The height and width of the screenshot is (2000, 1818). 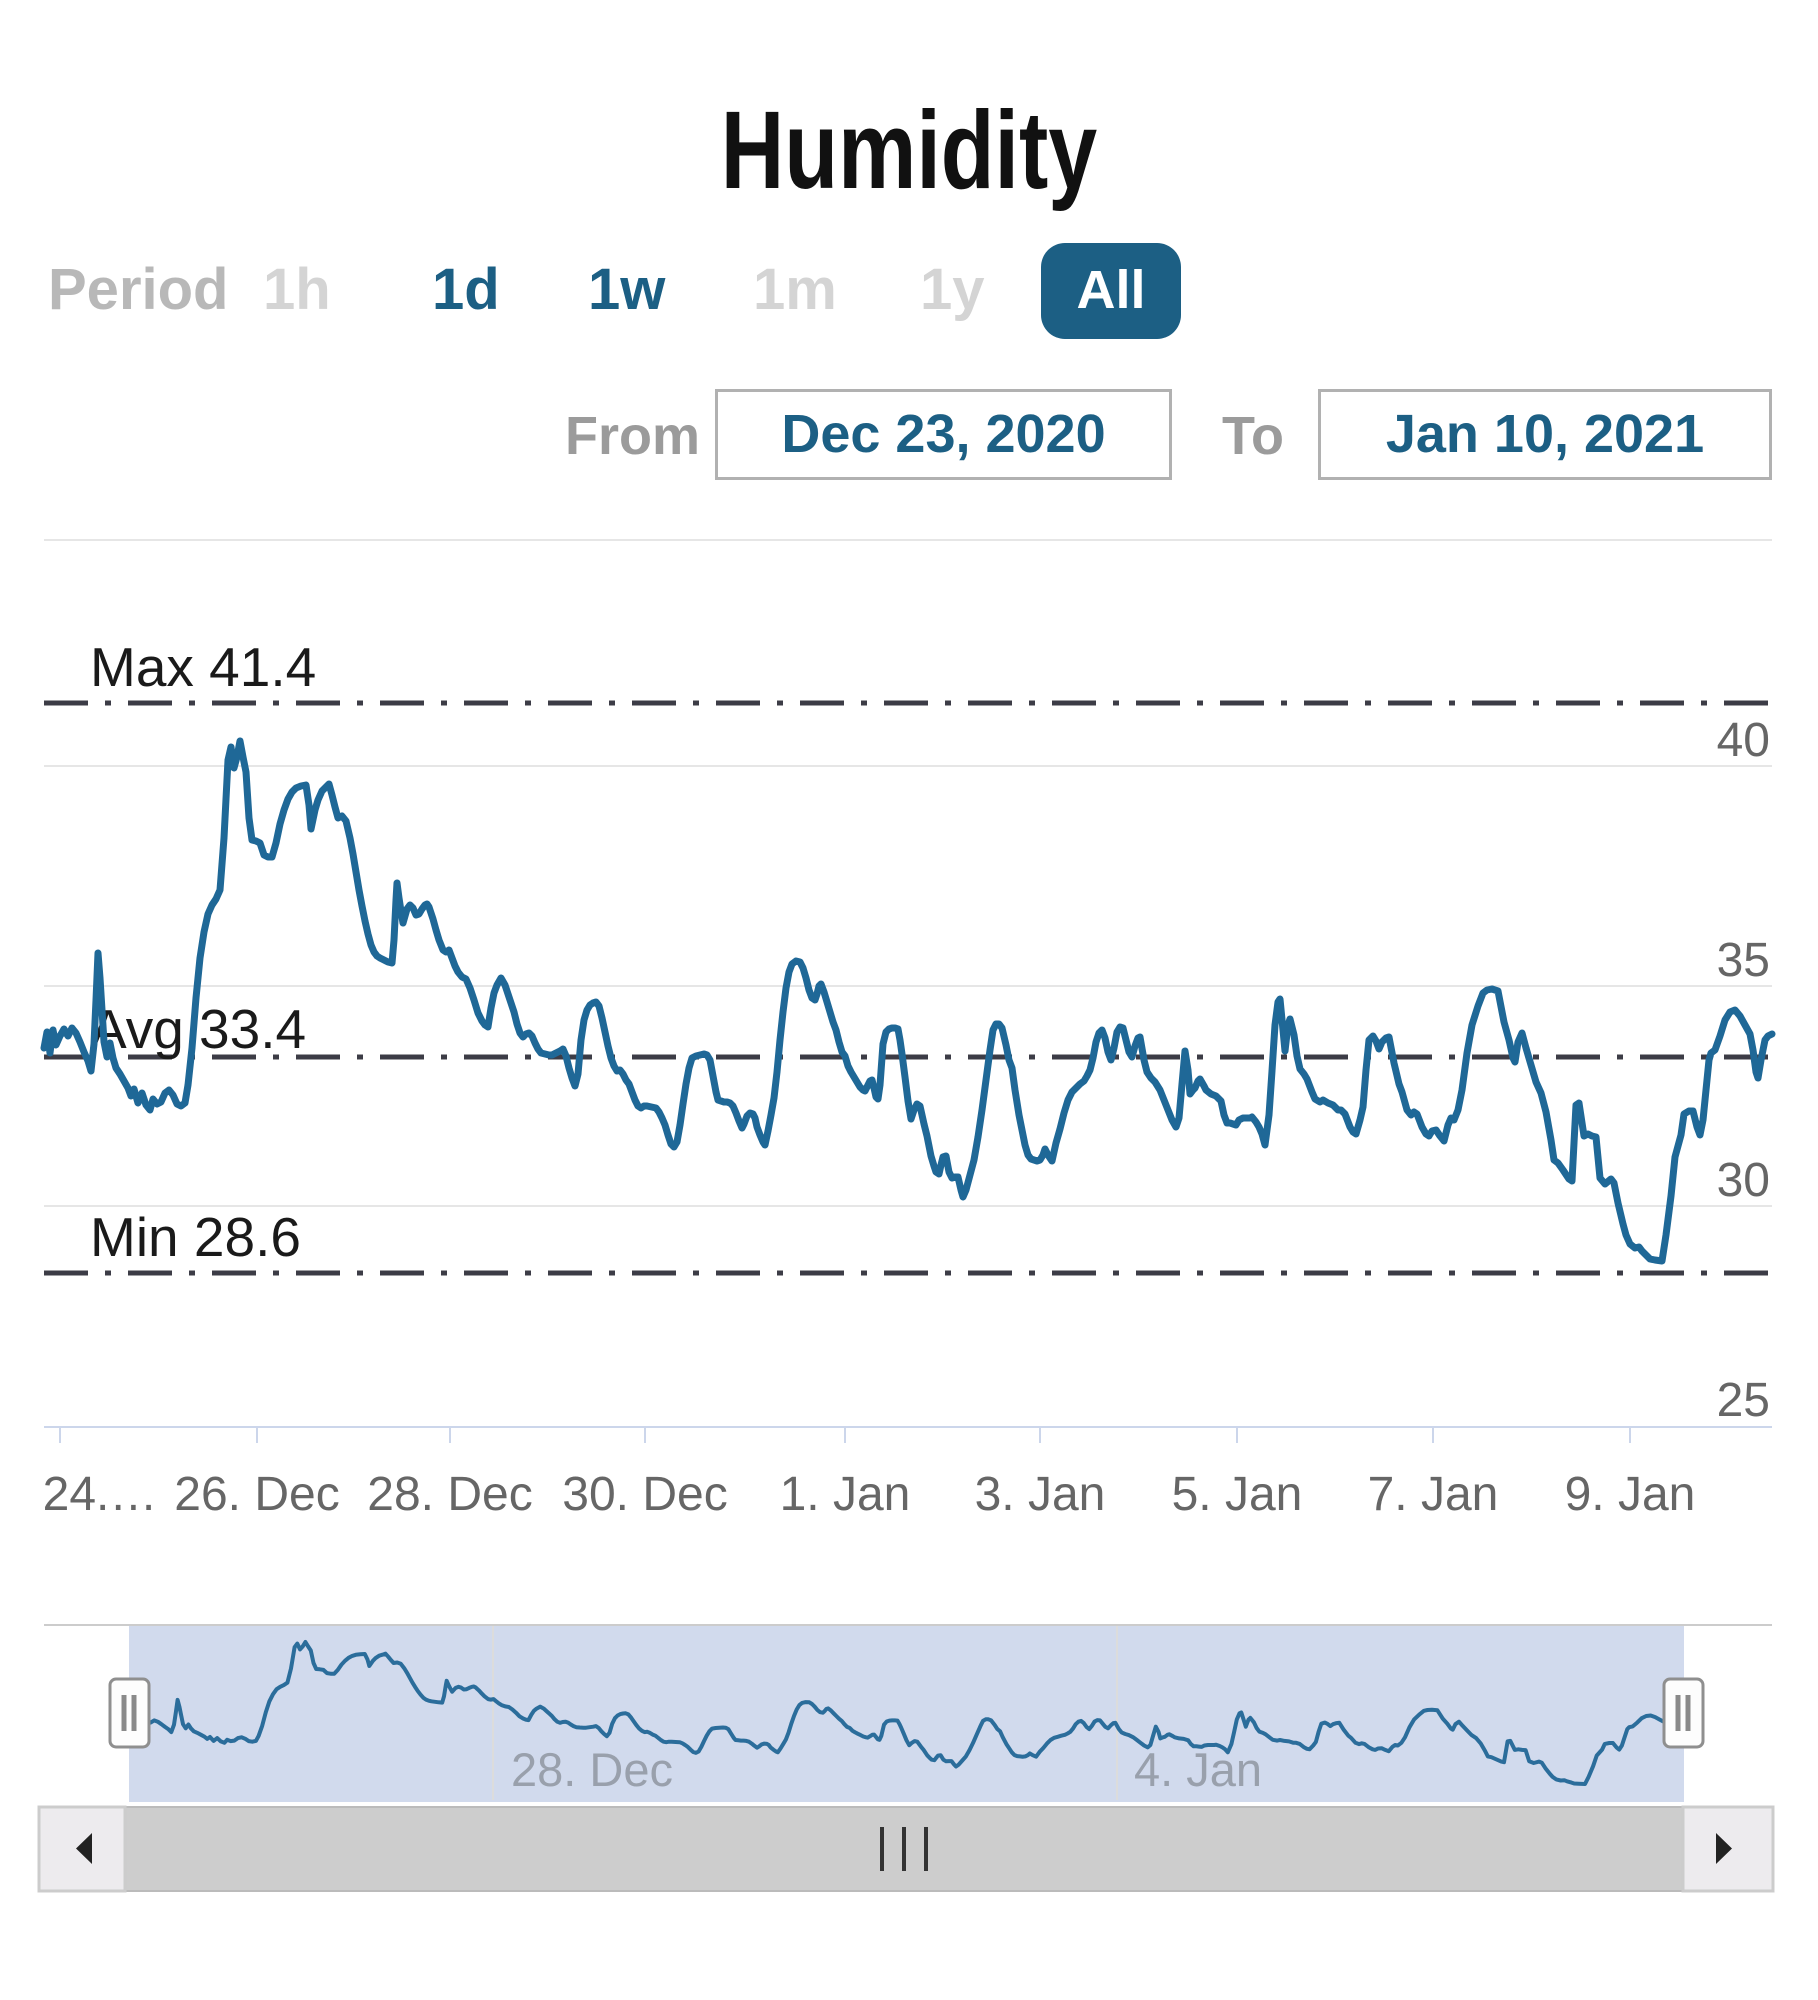 I want to click on svg-text: 26. Dec, so click(x=256, y=1494).